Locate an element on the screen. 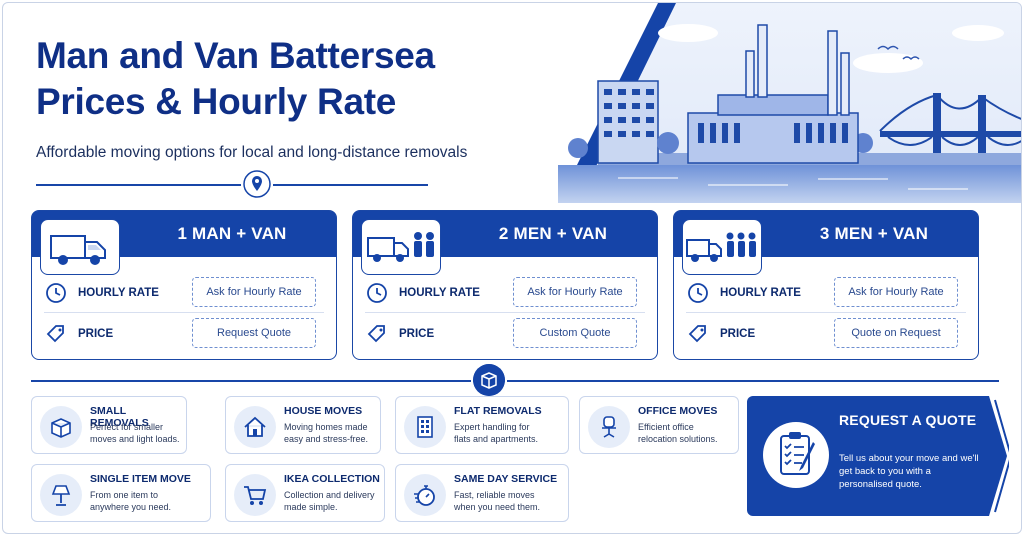  service-title: SINGLE ITEM MOVE is located at coordinates (140, 479).